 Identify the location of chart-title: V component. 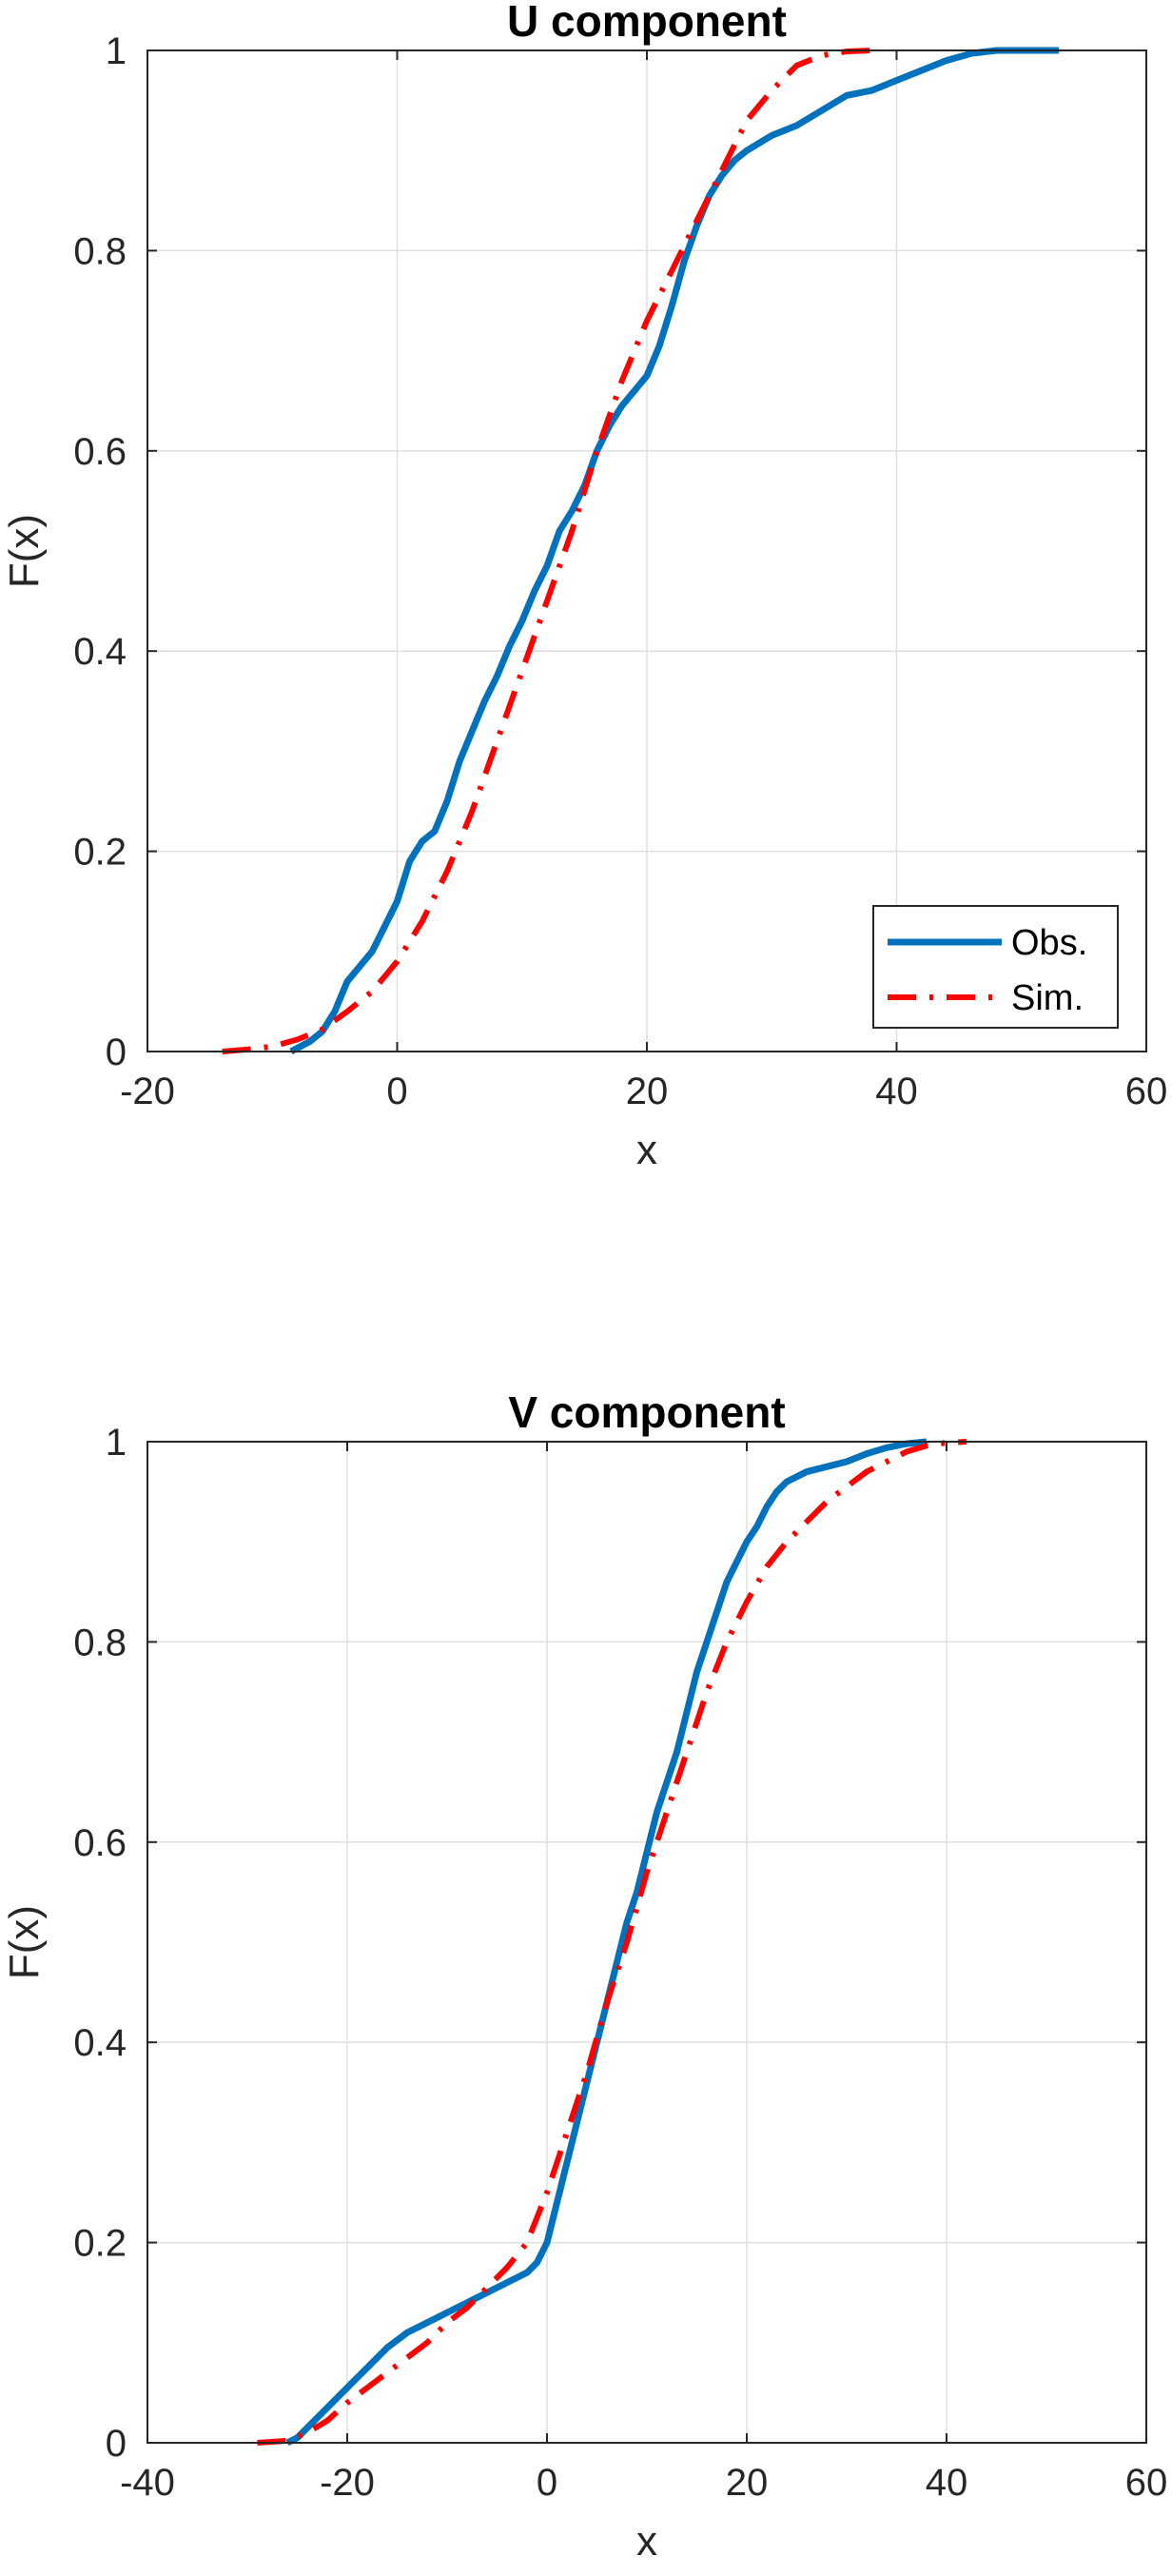
(646, 1412).